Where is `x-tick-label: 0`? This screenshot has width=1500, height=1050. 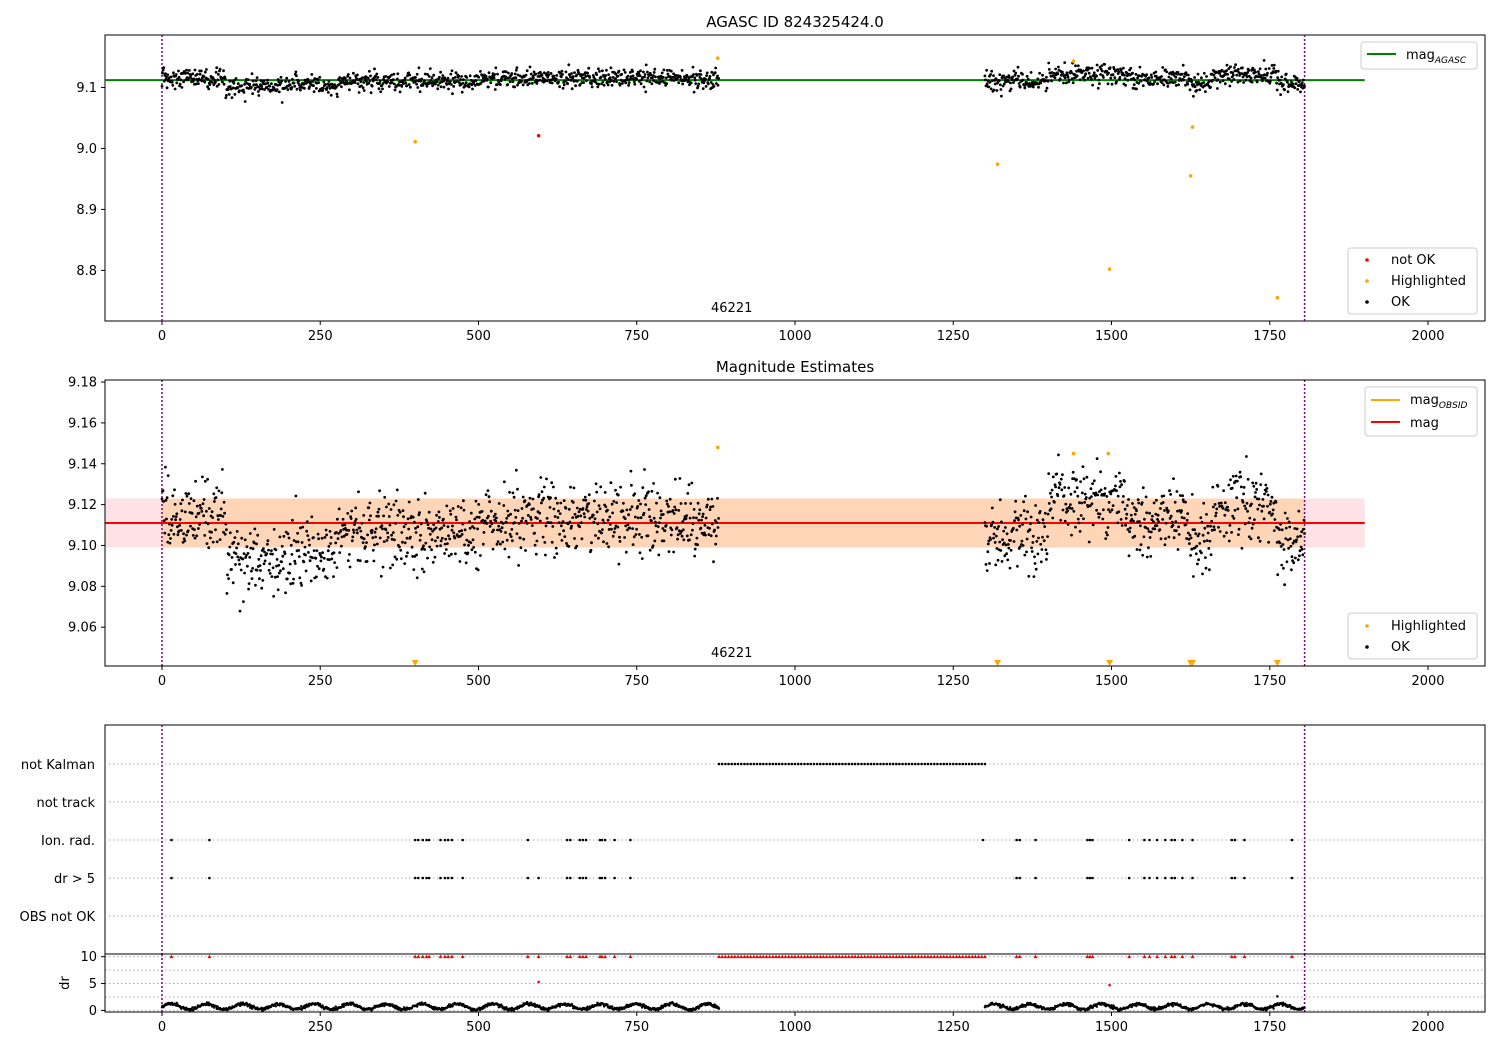
x-tick-label: 0 is located at coordinates (162, 336).